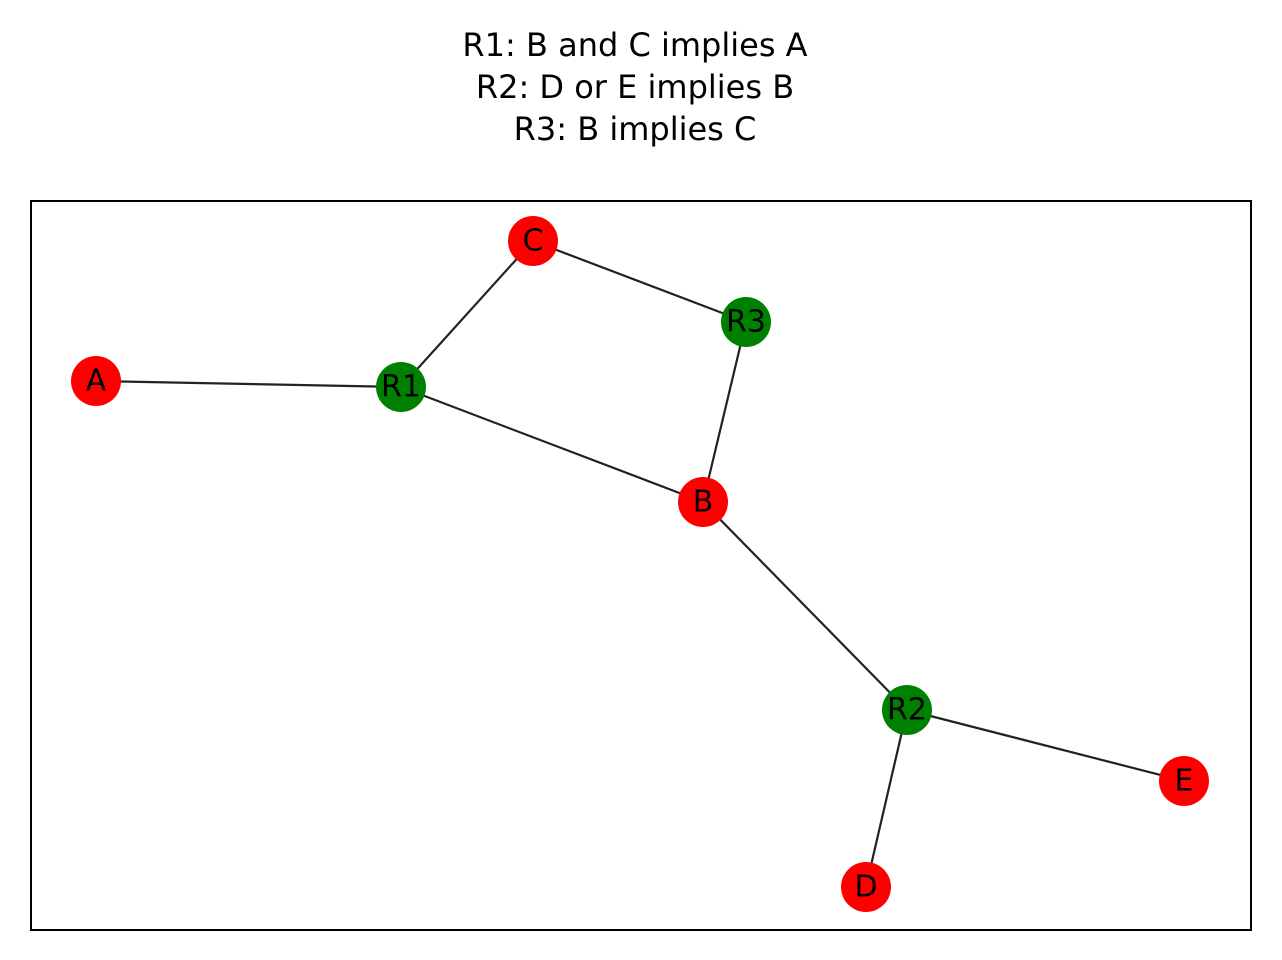  I want to click on node-c: C, so click(533, 241).